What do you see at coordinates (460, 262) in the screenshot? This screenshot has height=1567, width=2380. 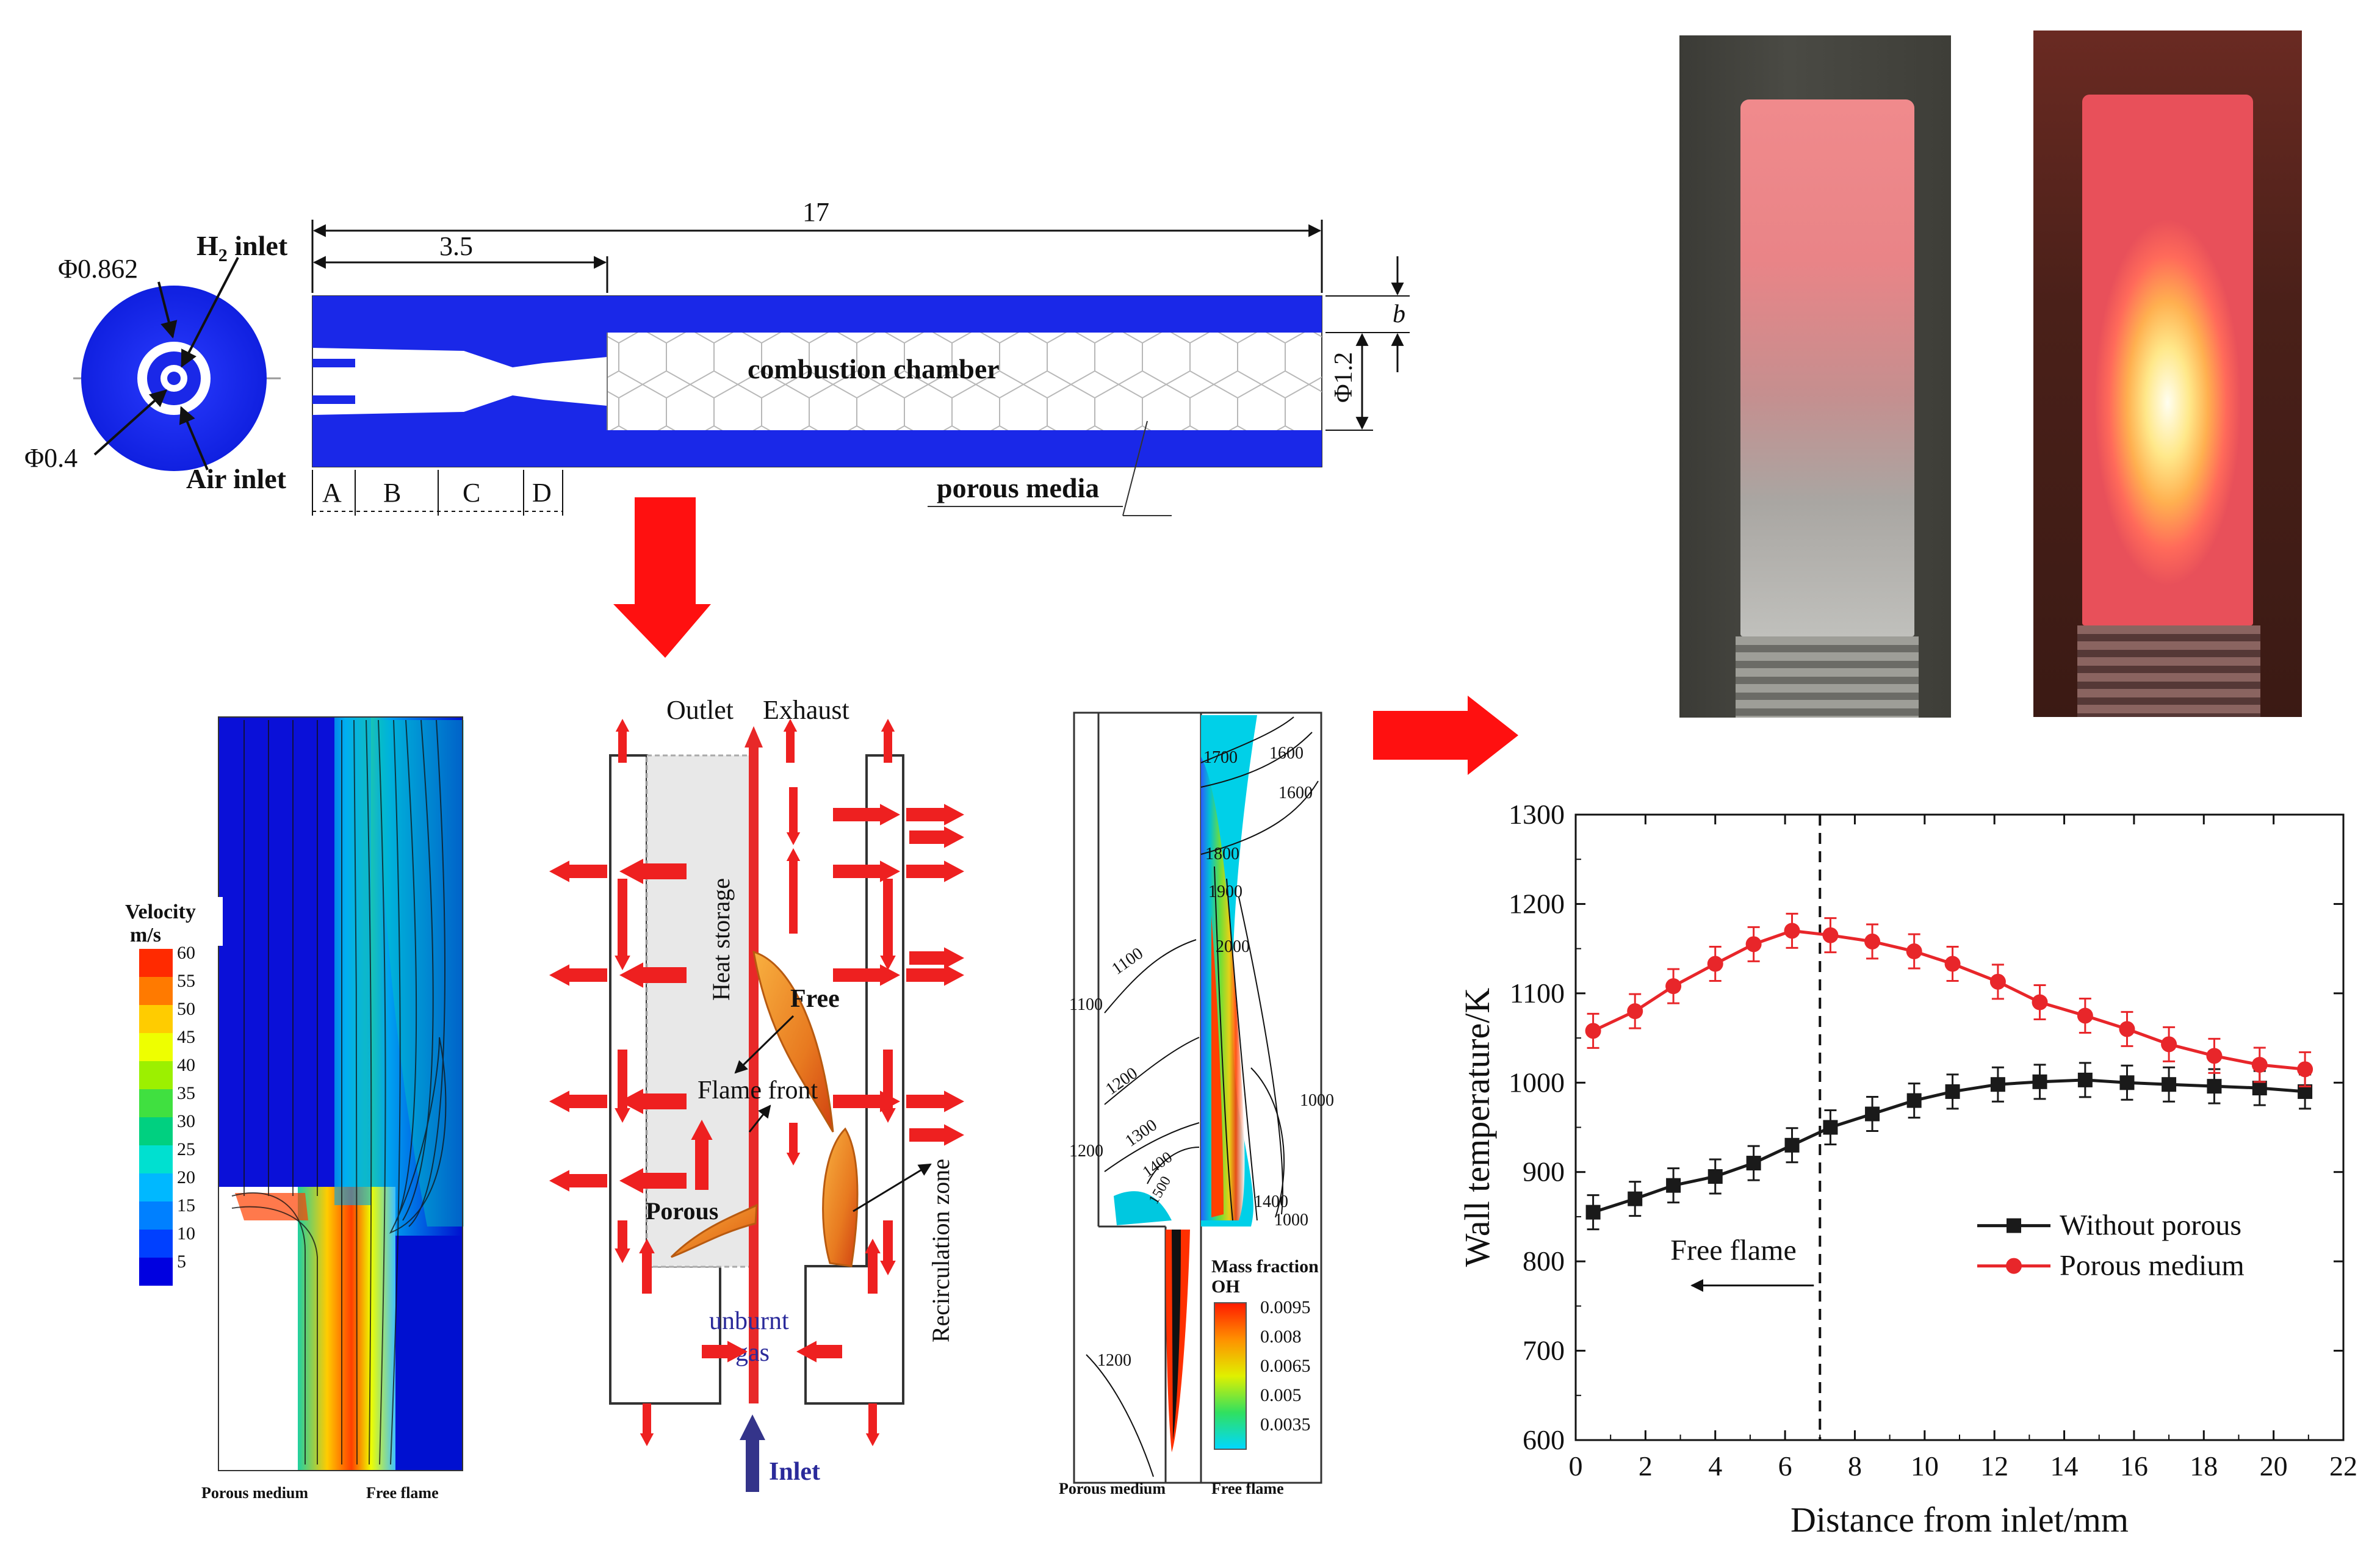 I see `dimension-inlet-length: 3.5` at bounding box center [460, 262].